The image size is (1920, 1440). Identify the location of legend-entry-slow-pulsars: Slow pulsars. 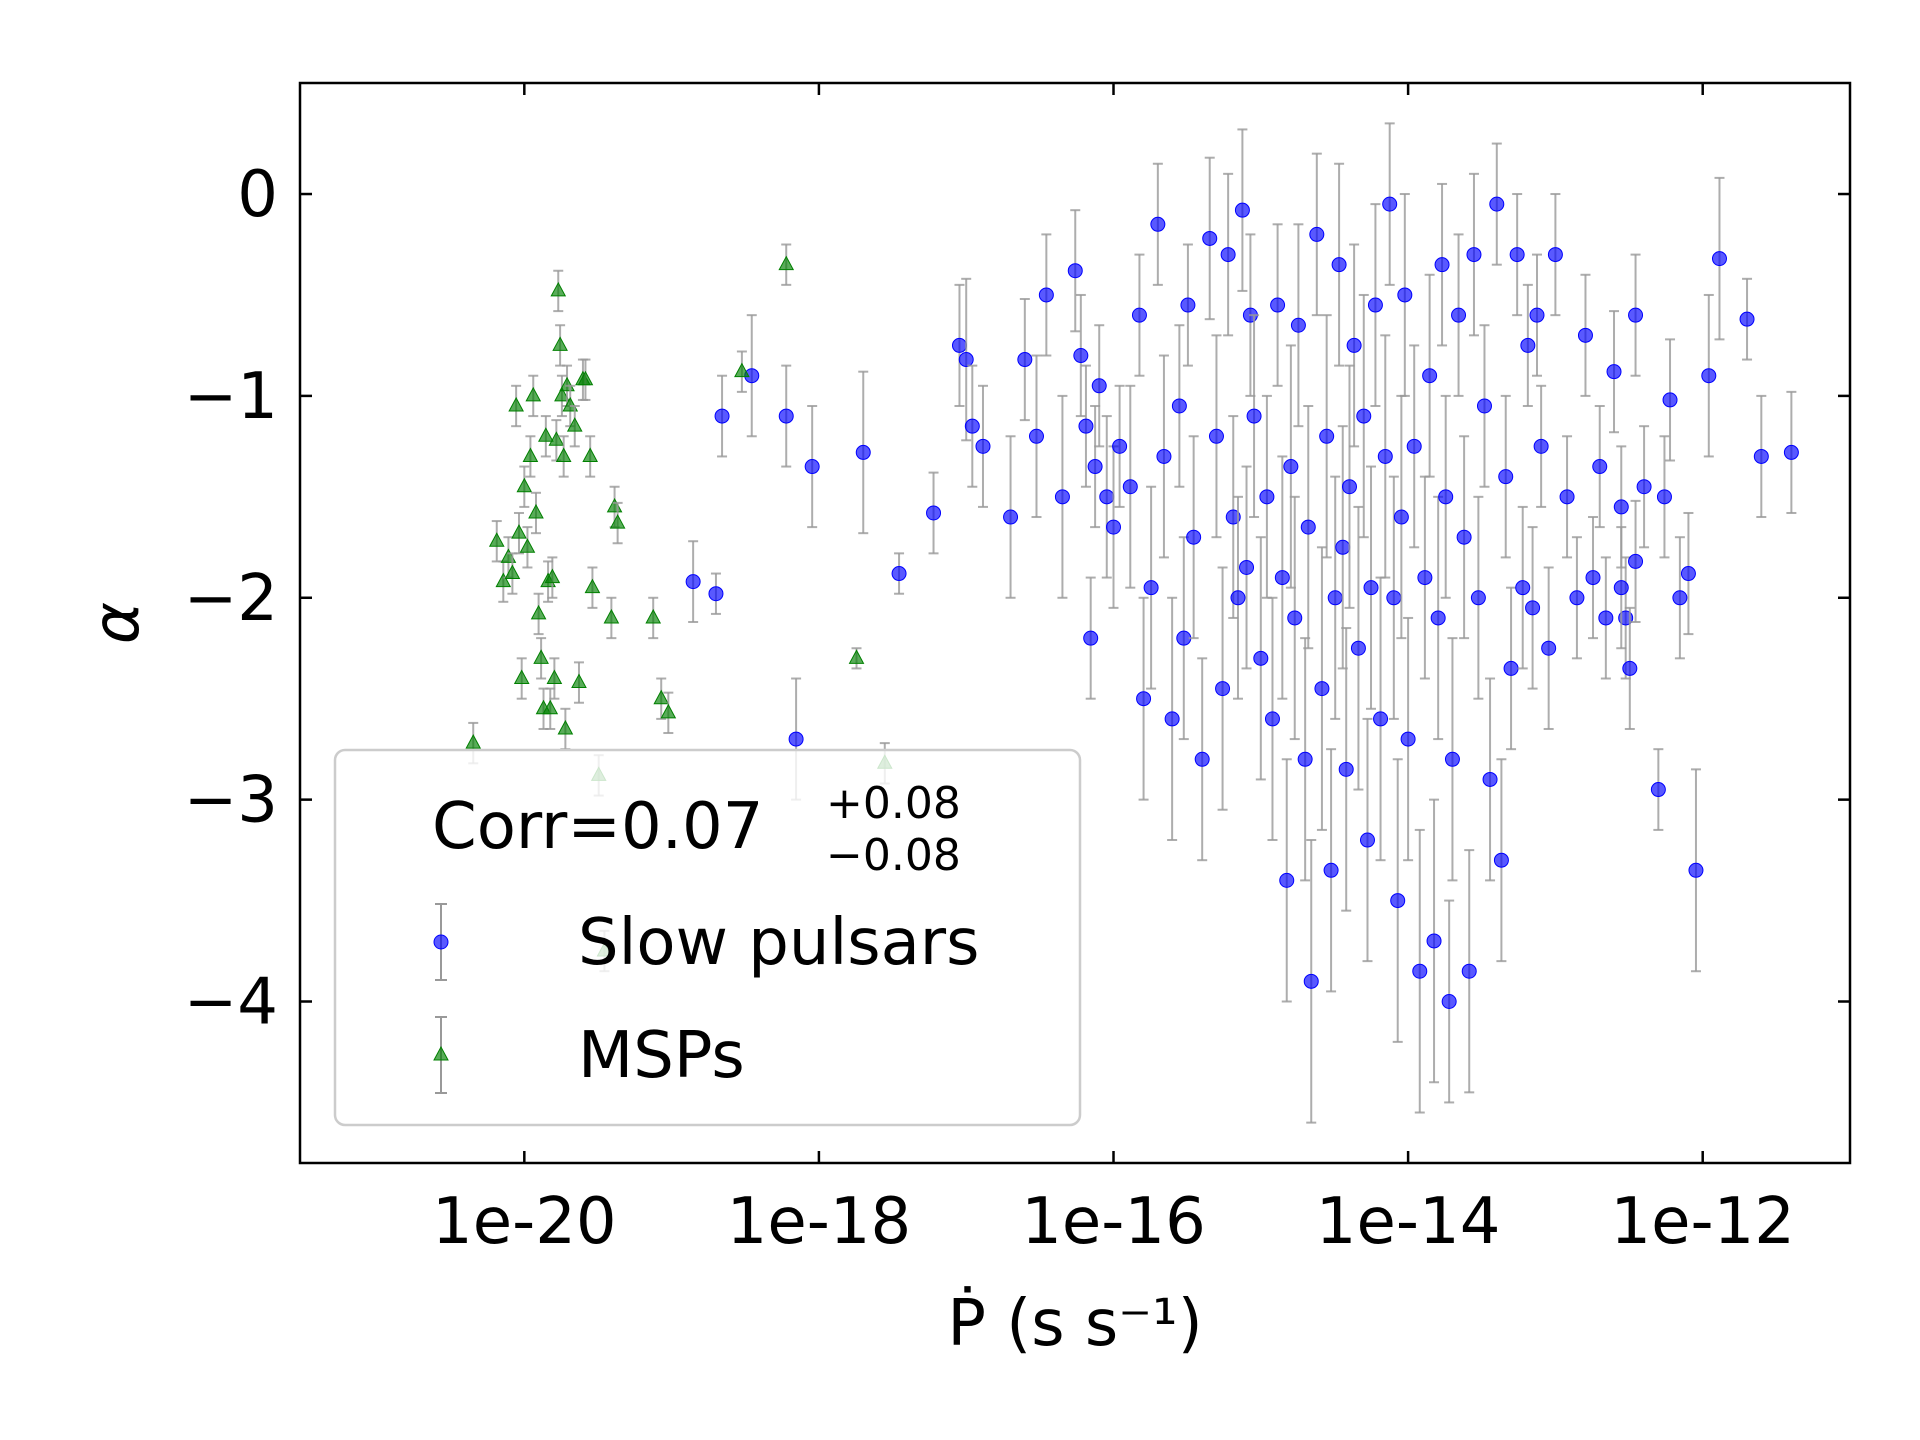
(706, 942).